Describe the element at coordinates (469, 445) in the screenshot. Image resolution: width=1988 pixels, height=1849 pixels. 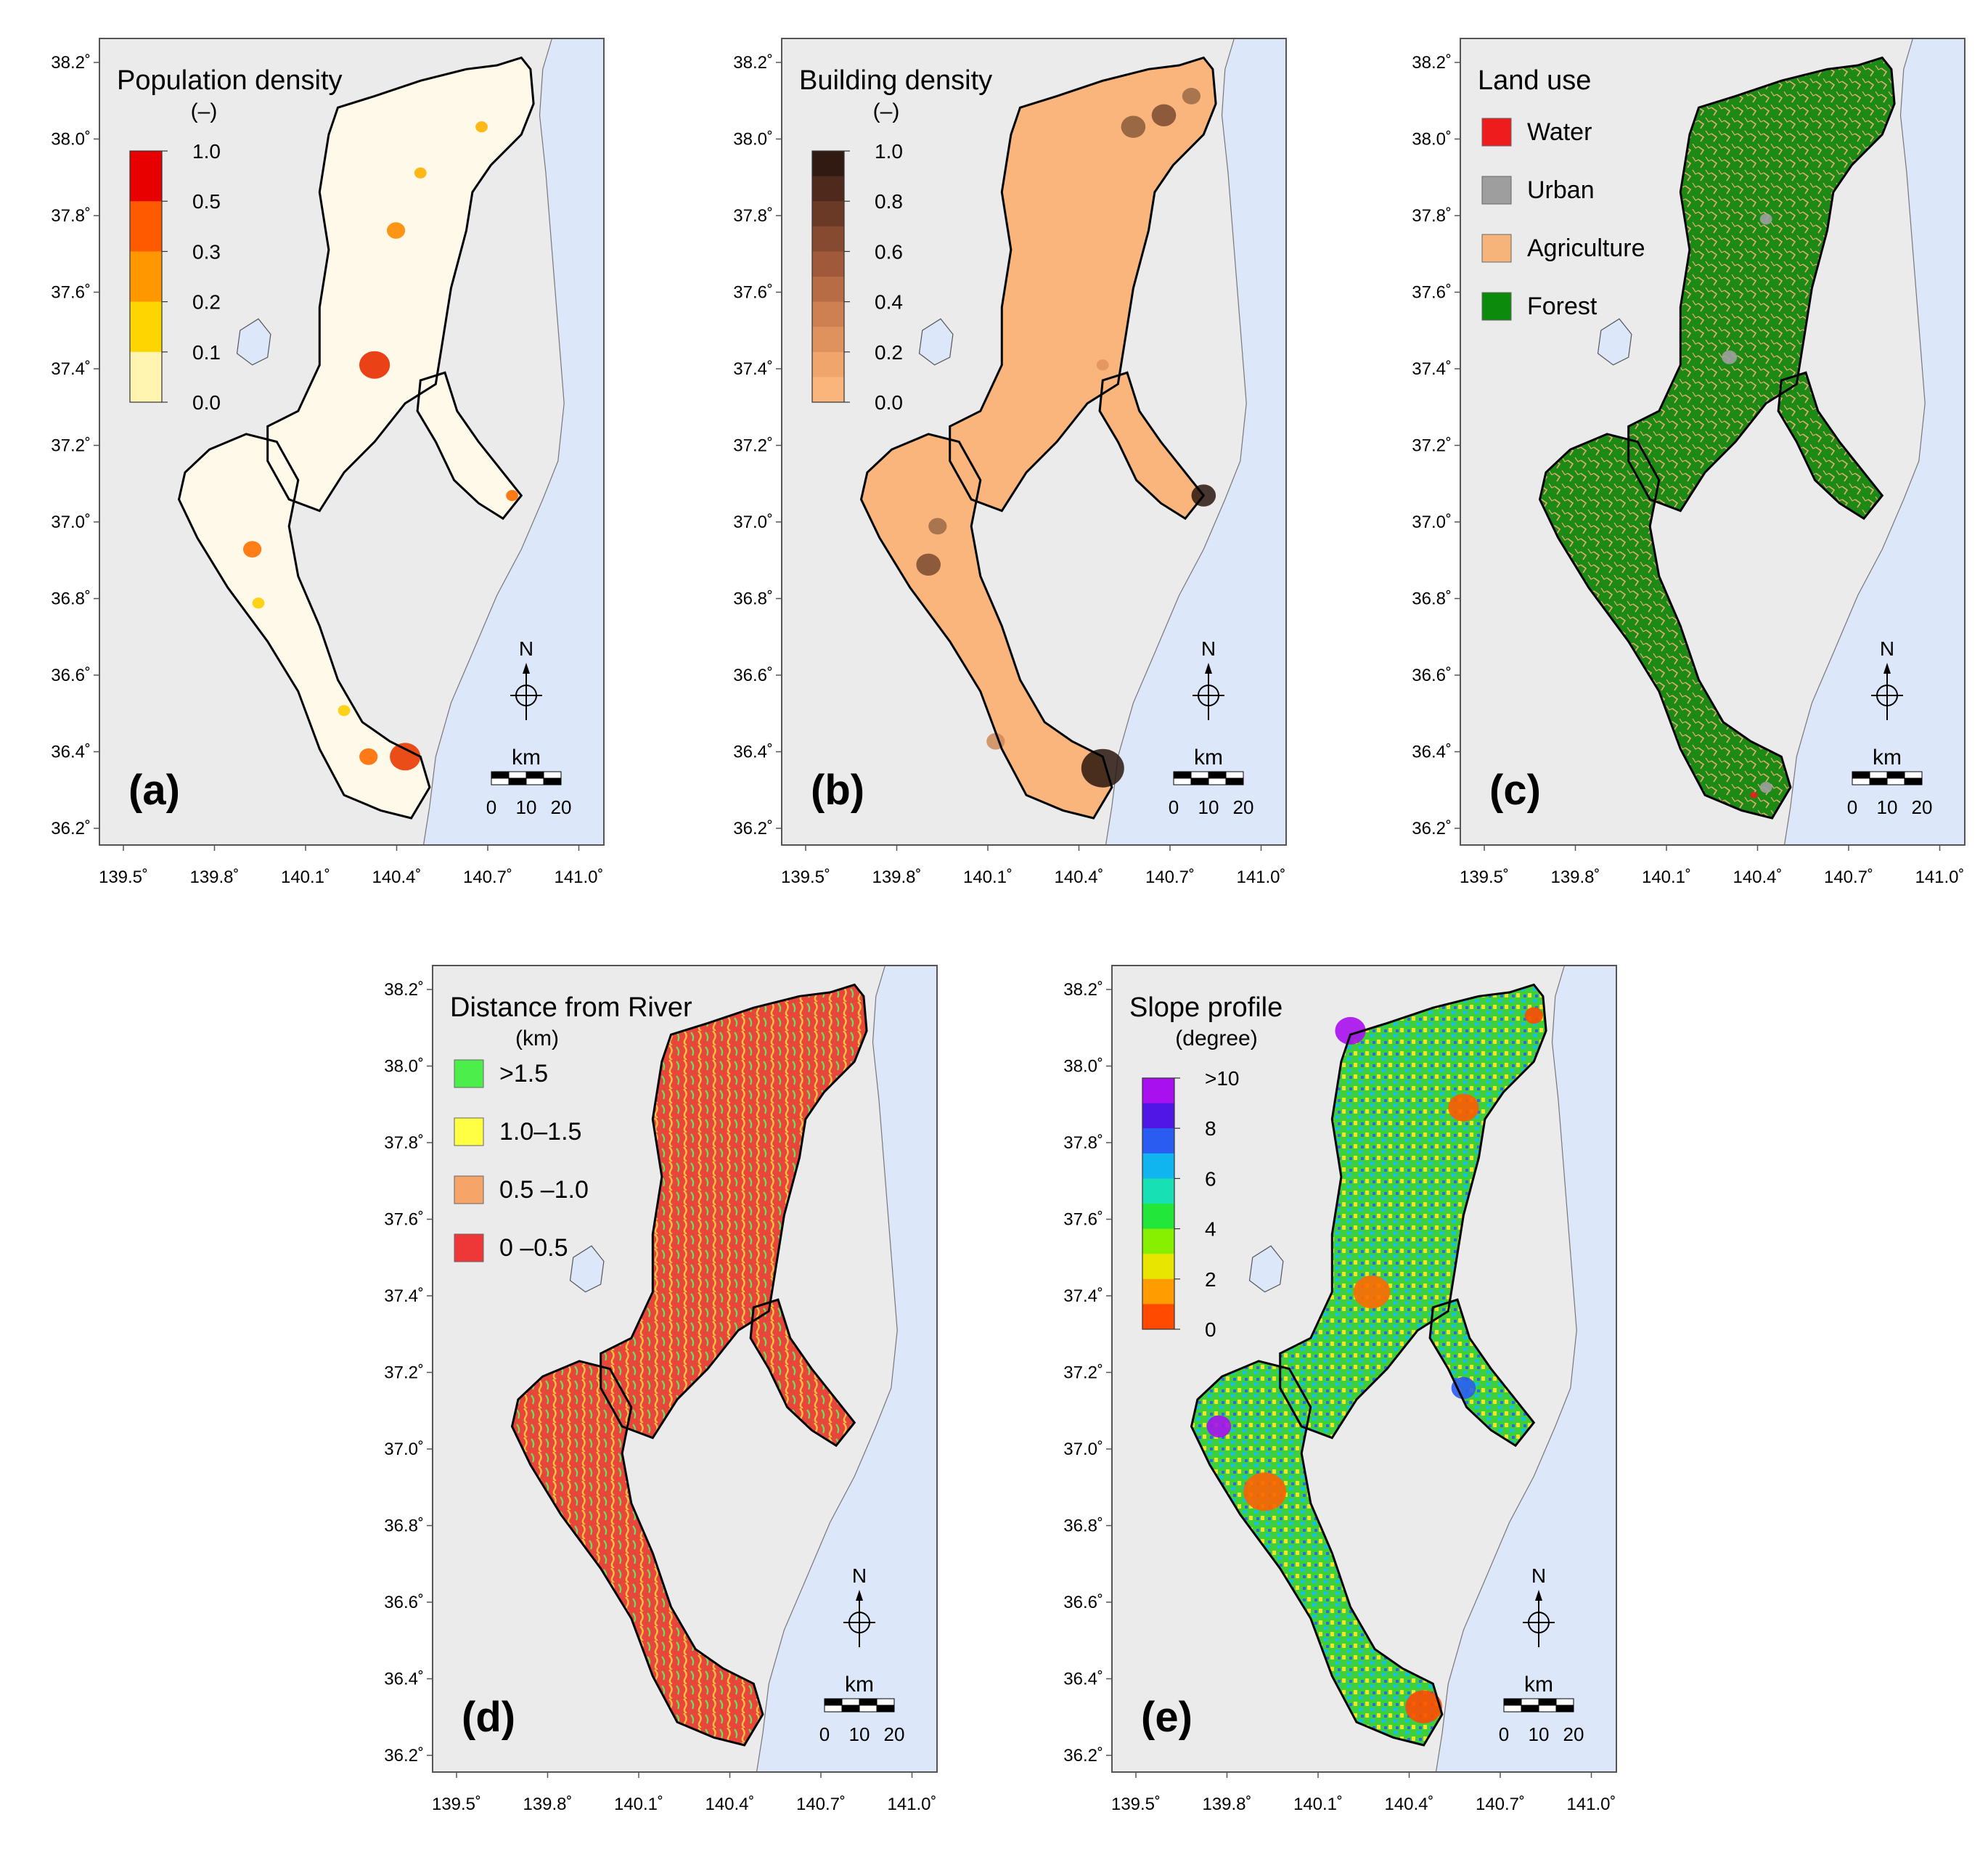
I see `basin-east` at that location.